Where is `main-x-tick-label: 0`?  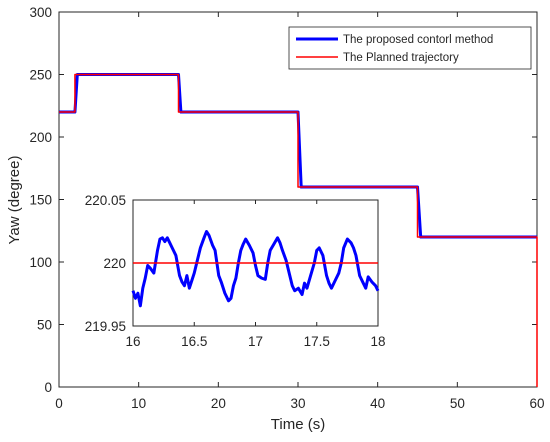
main-x-tick-label: 0 is located at coordinates (59, 403).